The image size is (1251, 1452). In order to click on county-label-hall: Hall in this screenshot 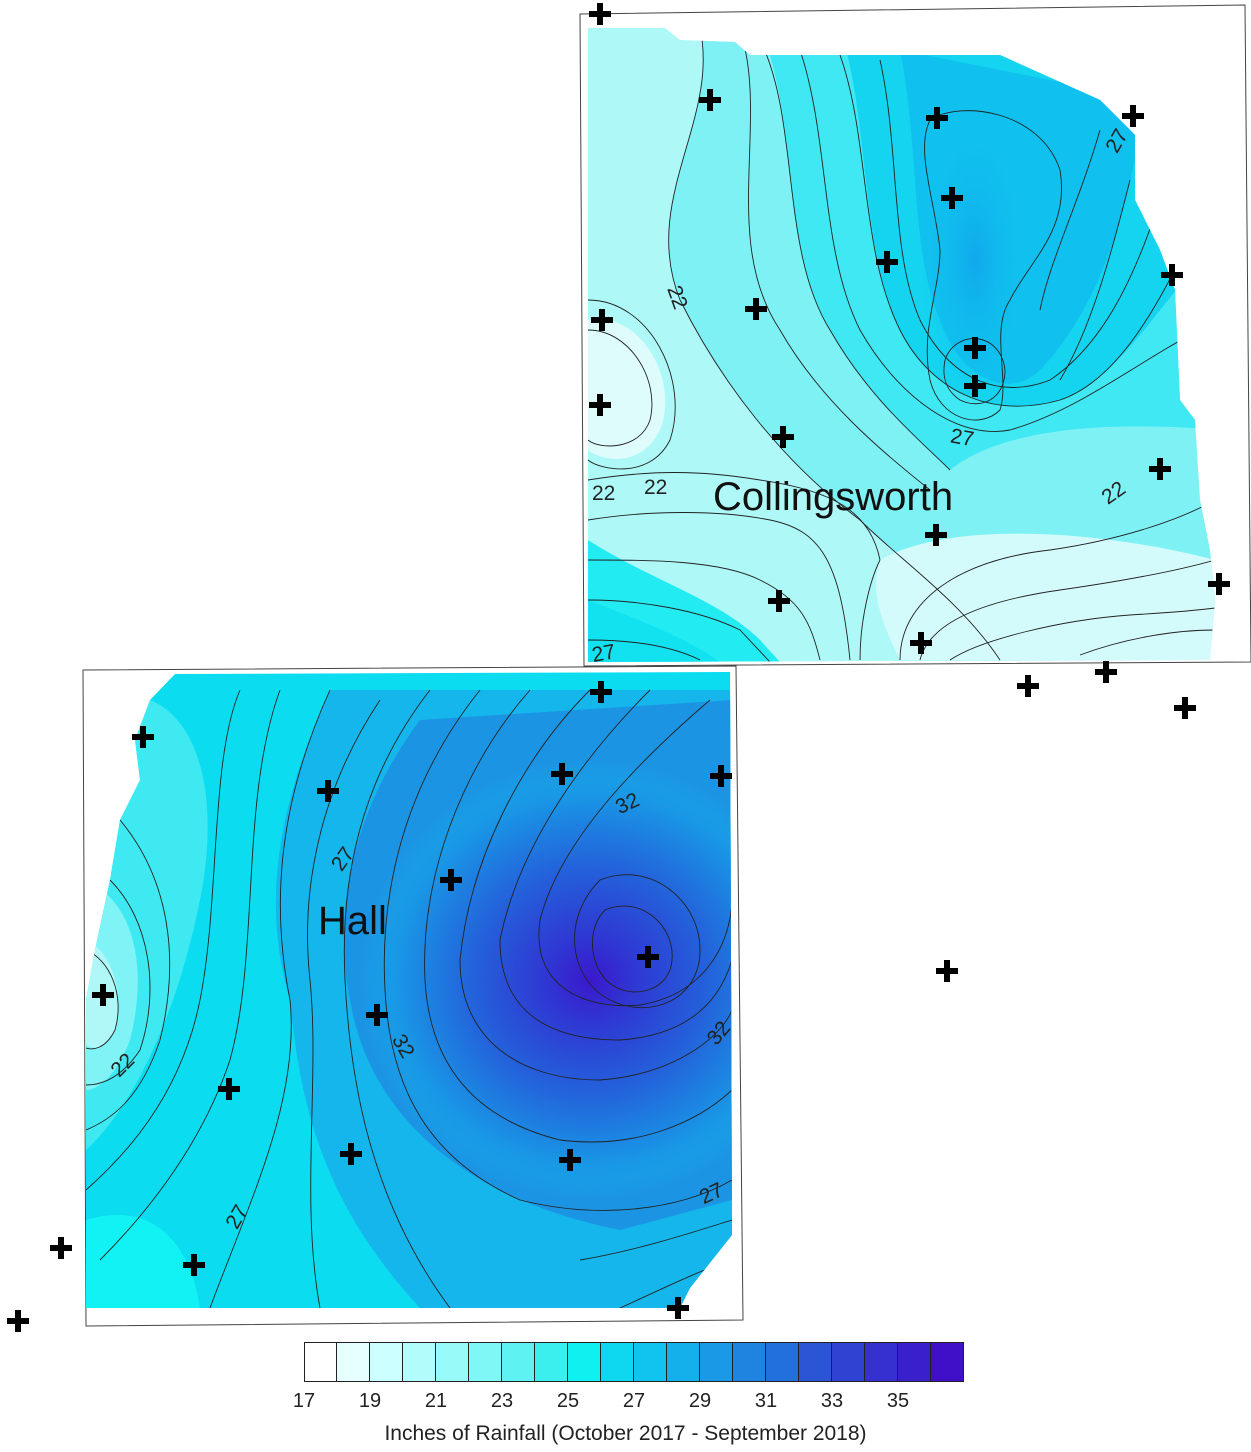, I will do `click(352, 921)`.